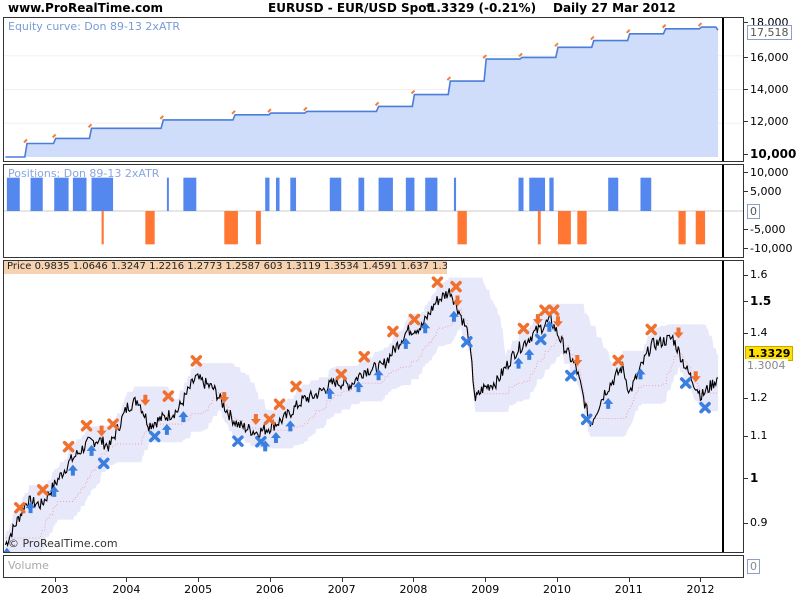 This screenshot has height=600, width=800. I want to click on scale-label: 1.4, so click(759, 332).